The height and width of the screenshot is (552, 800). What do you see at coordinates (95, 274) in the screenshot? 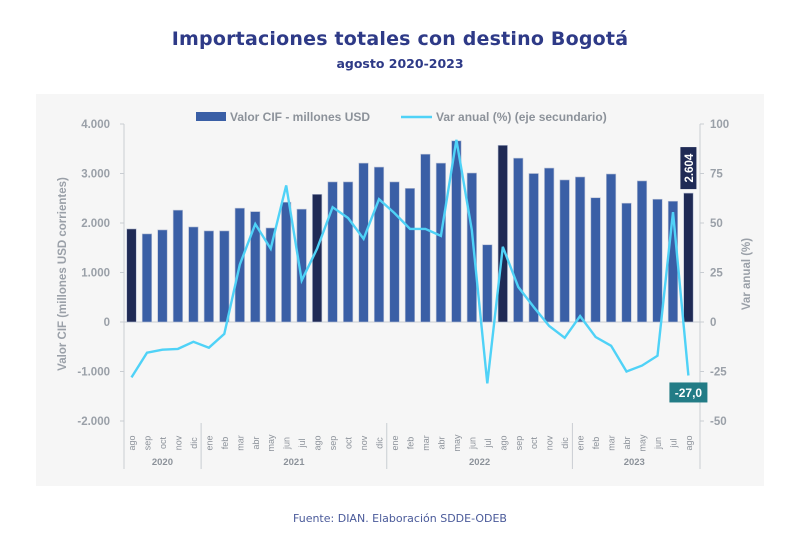
I see `y-tick-label: 1.000` at bounding box center [95, 274].